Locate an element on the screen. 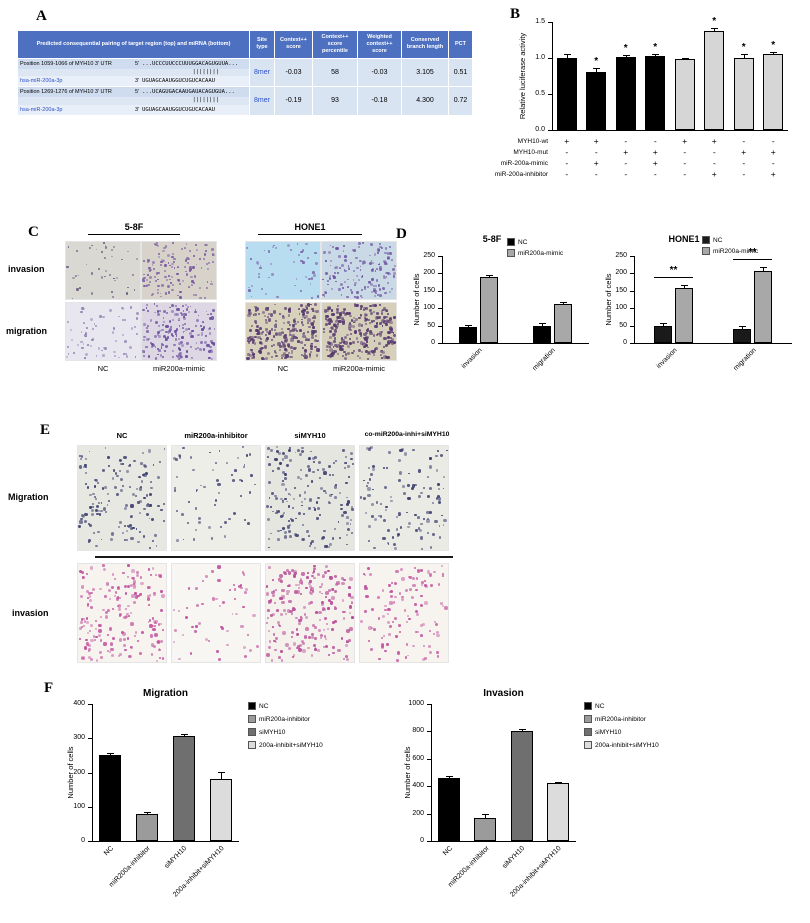  chart-title: 5-8F is located at coordinates (492, 239).